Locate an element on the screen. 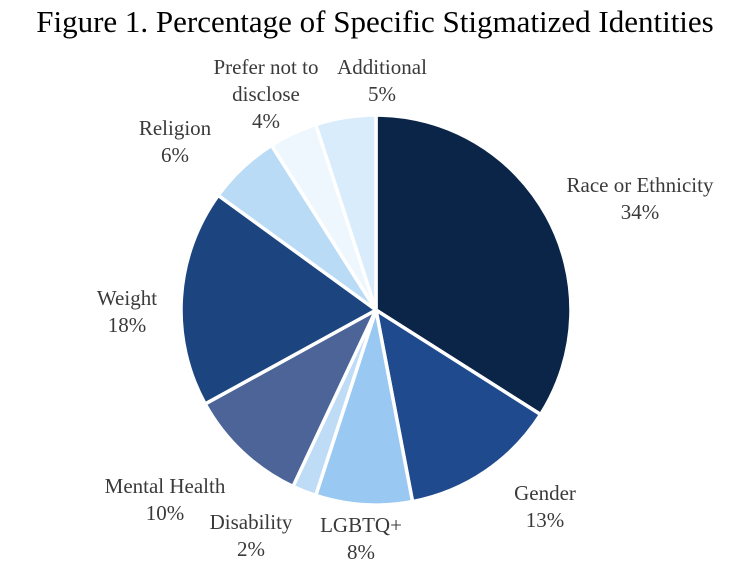 The height and width of the screenshot is (566, 750). label-race-or-ethnicity: Race or Ethnicity 34% is located at coordinates (640, 198).